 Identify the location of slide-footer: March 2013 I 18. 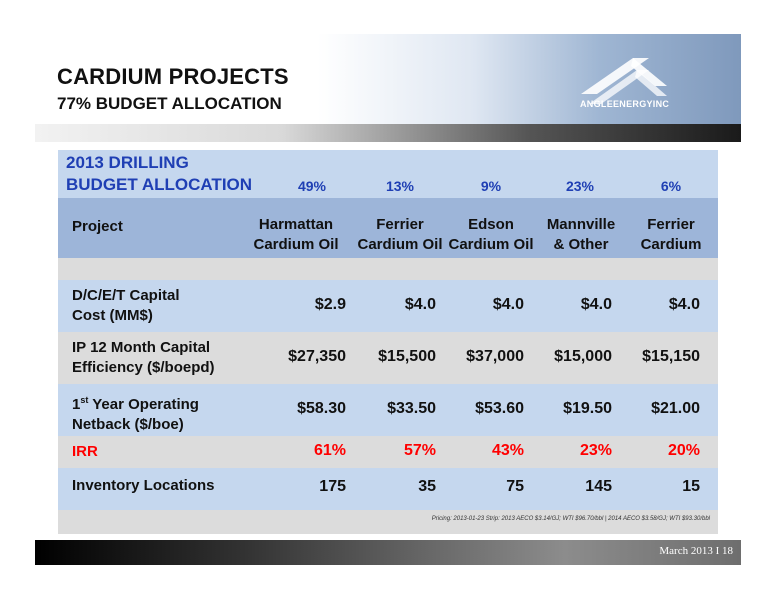
(388, 552).